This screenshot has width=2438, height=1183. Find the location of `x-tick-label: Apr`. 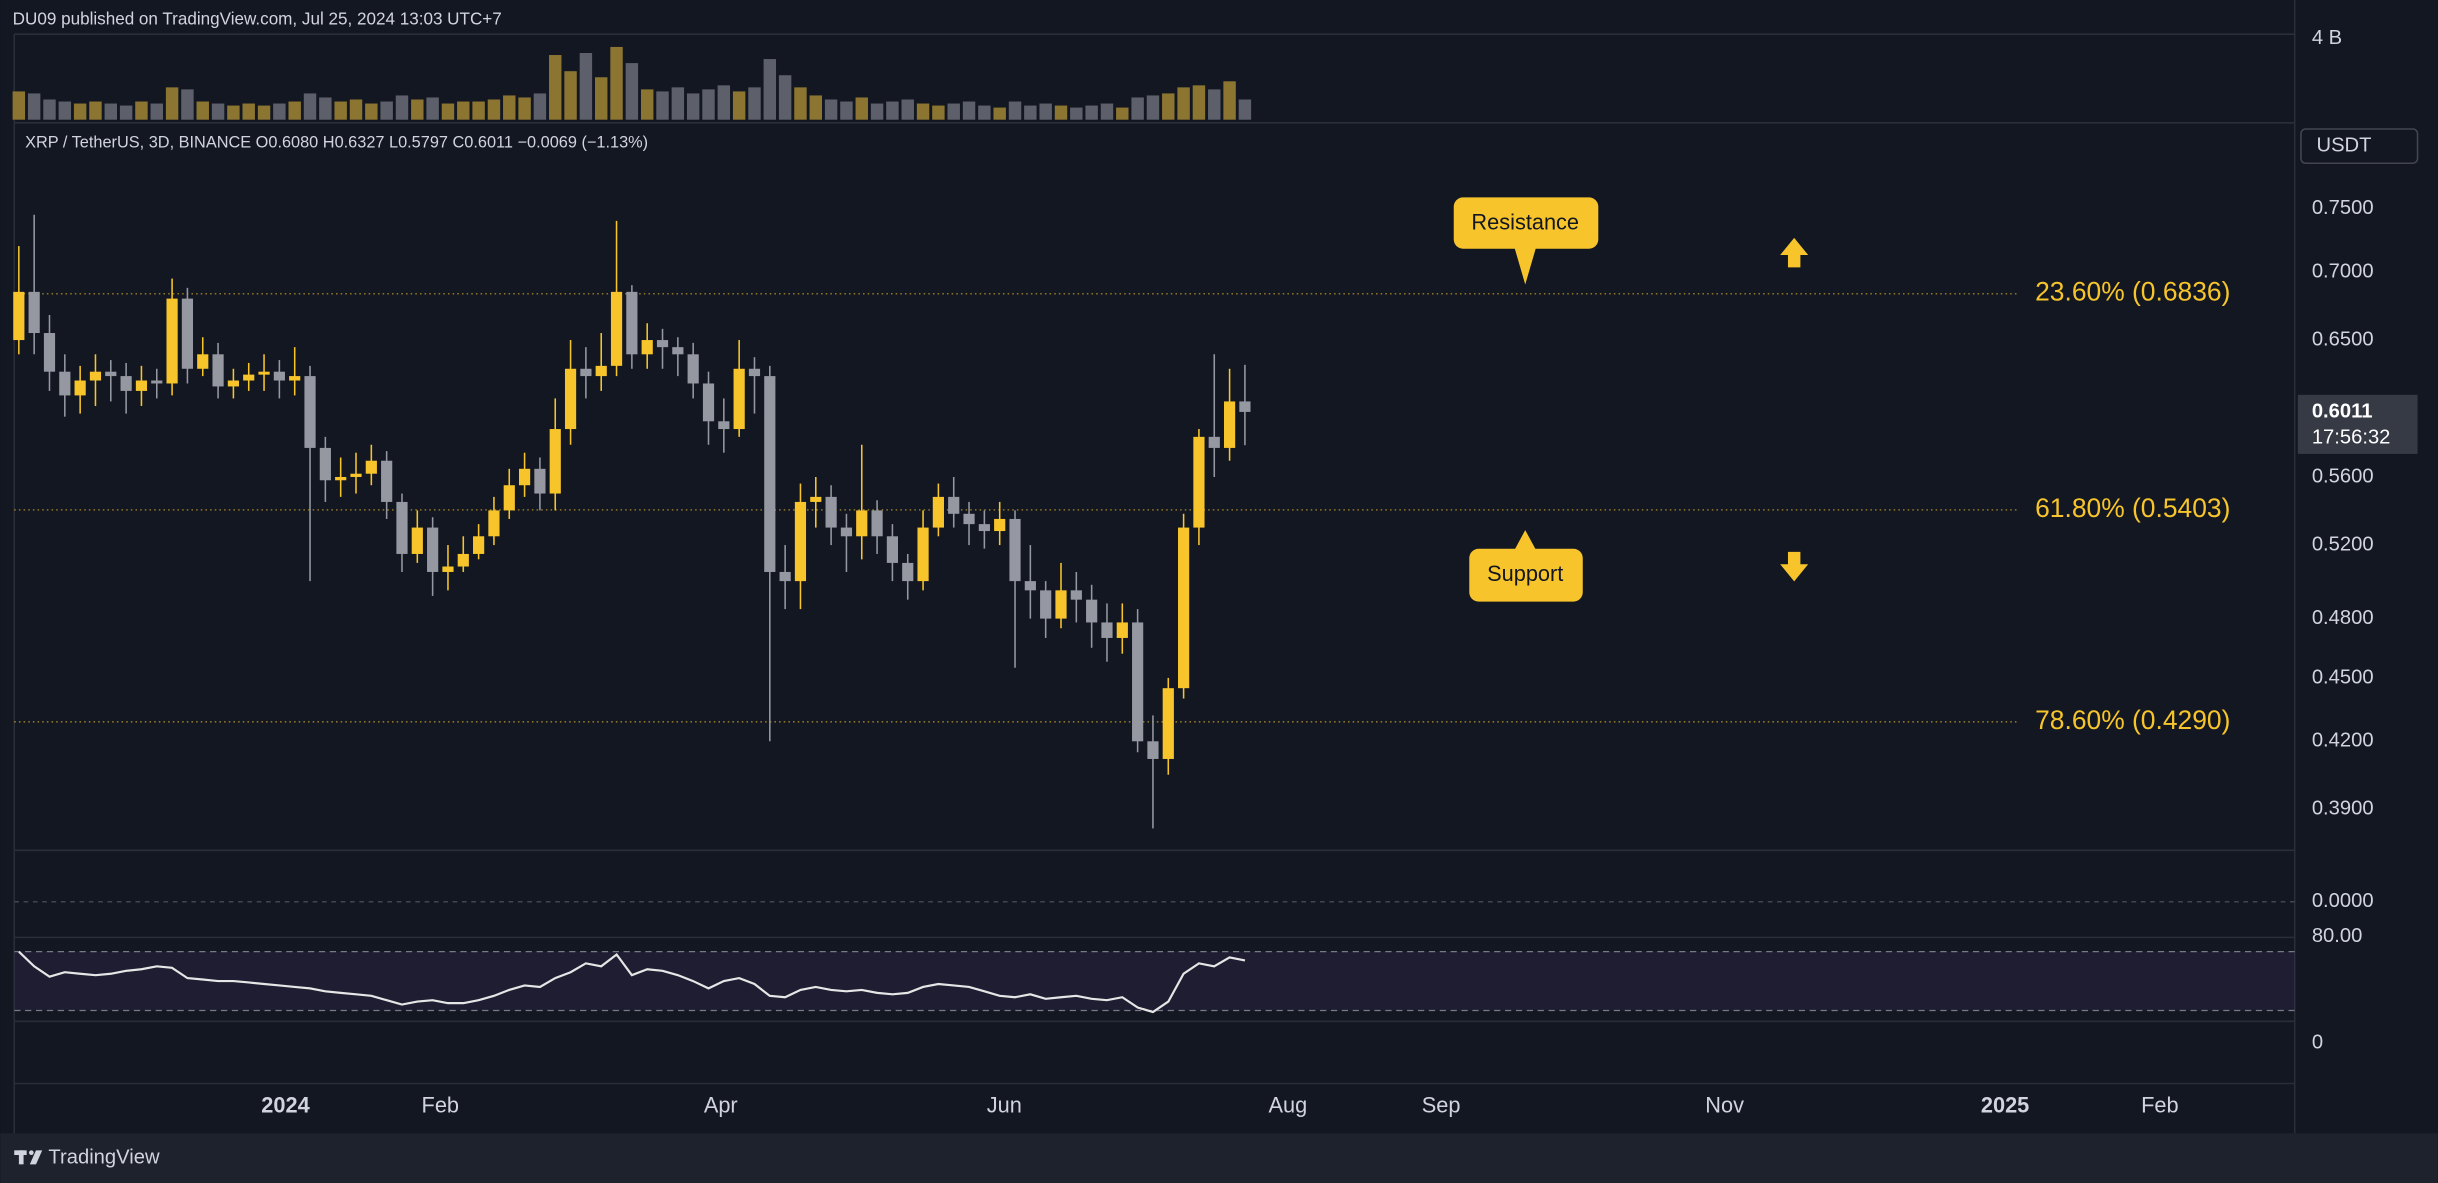

x-tick-label: Apr is located at coordinates (721, 1105).